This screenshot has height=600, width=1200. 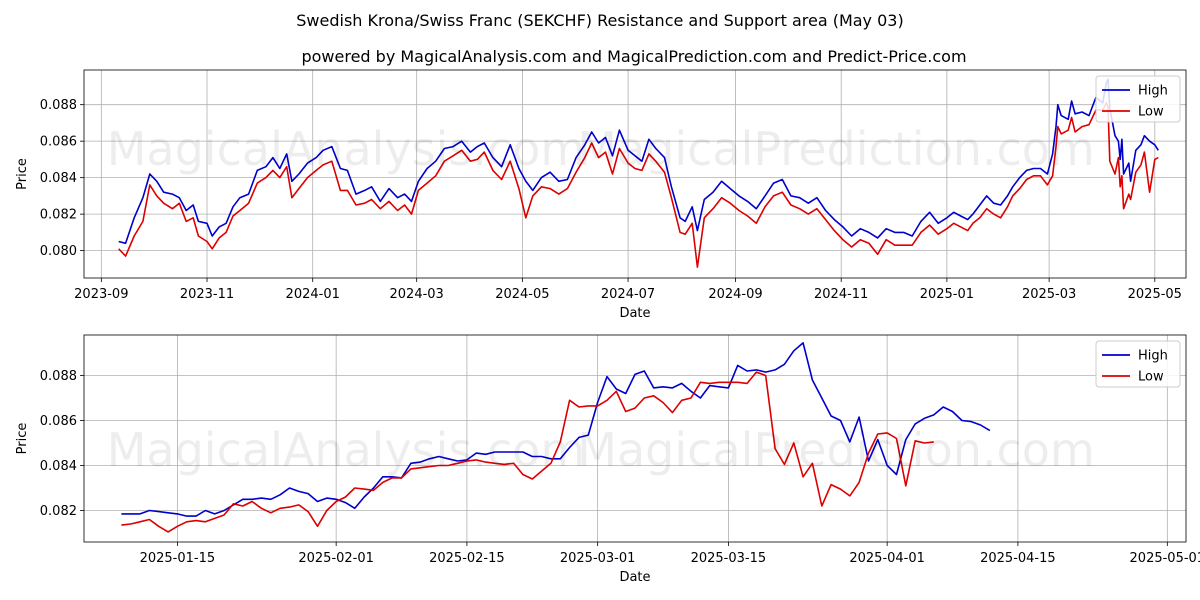 I want to click on watermark-left-top: MagicalAnalysis.com, so click(x=346, y=149).